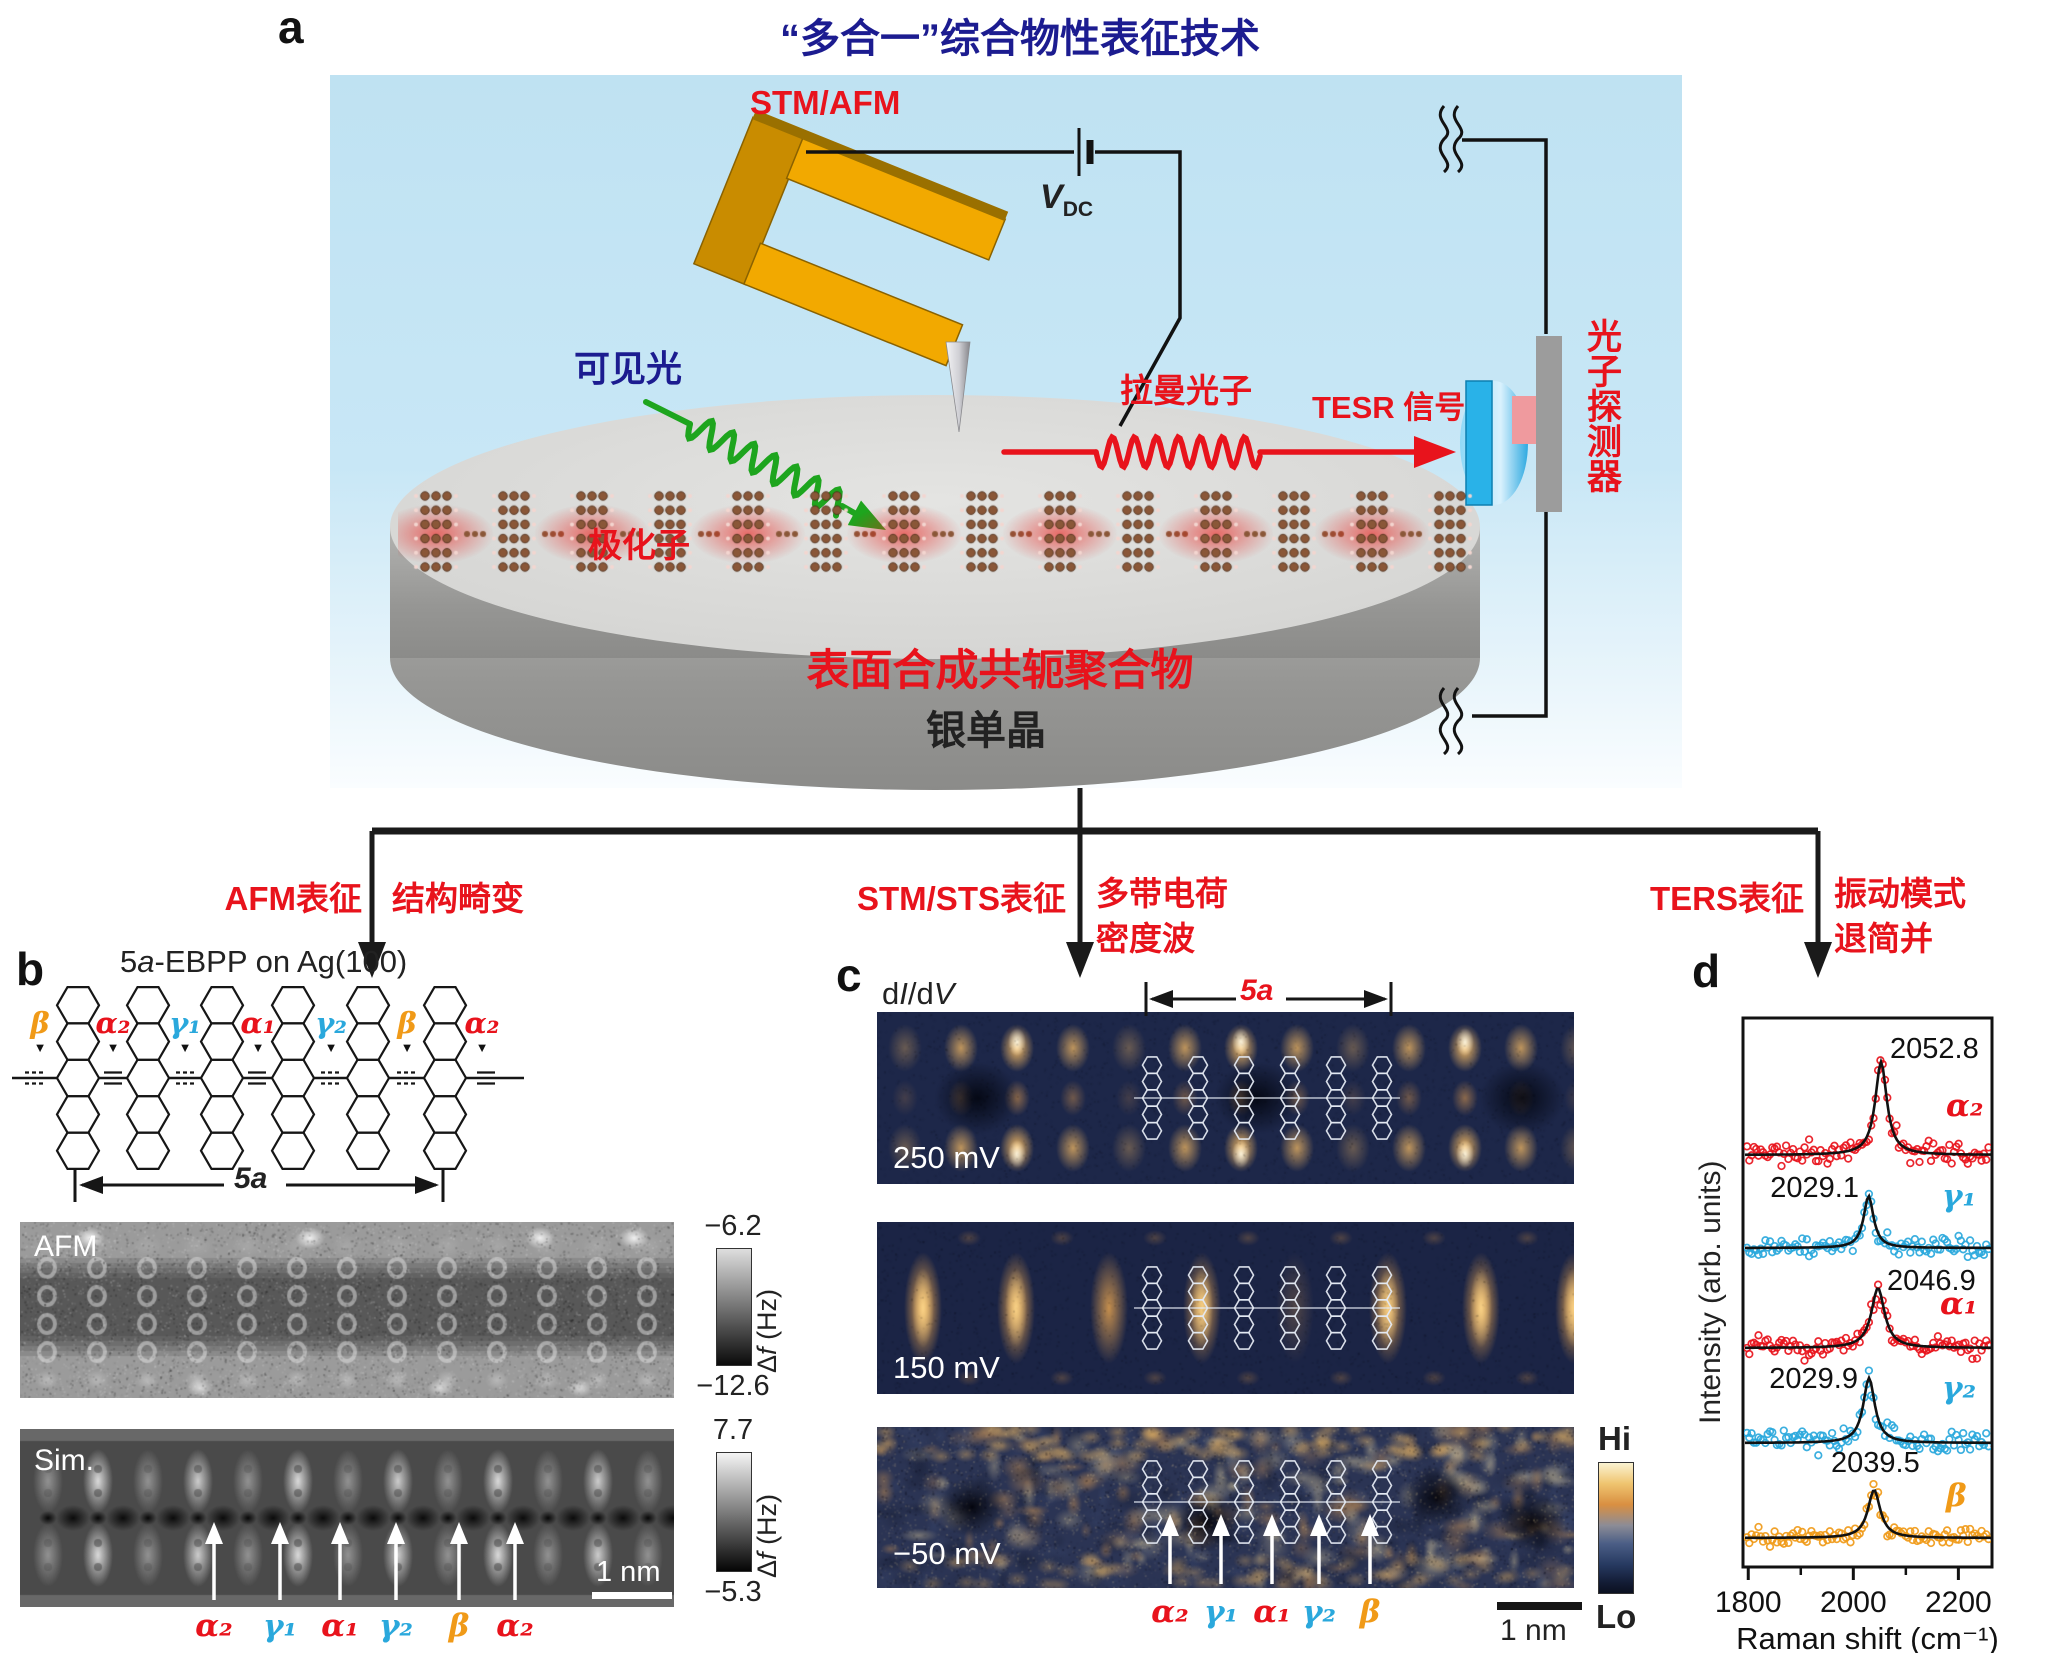 Image resolution: width=2048 pixels, height=1653 pixels. What do you see at coordinates (1533, 1630) in the screenshot?
I see `c-scalebar-label: 1 nm` at bounding box center [1533, 1630].